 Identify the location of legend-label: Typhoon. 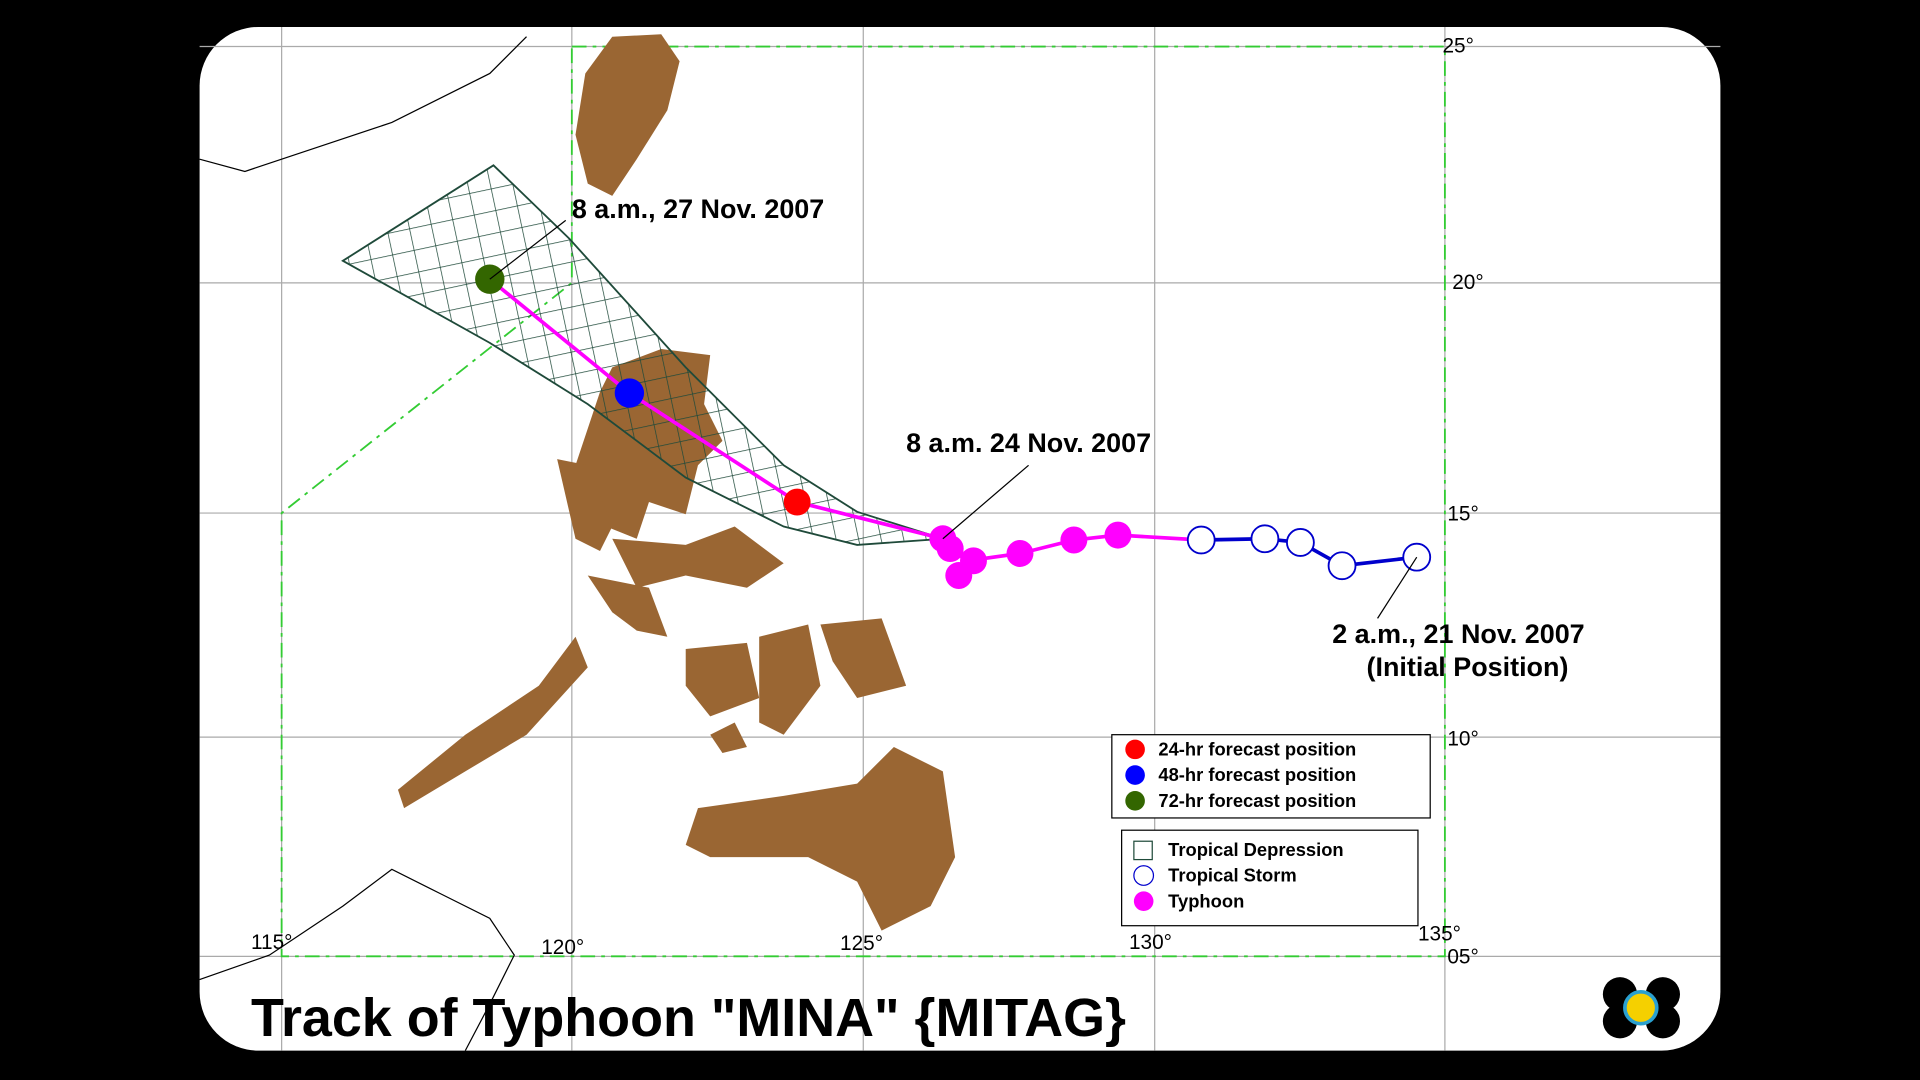
(1206, 900).